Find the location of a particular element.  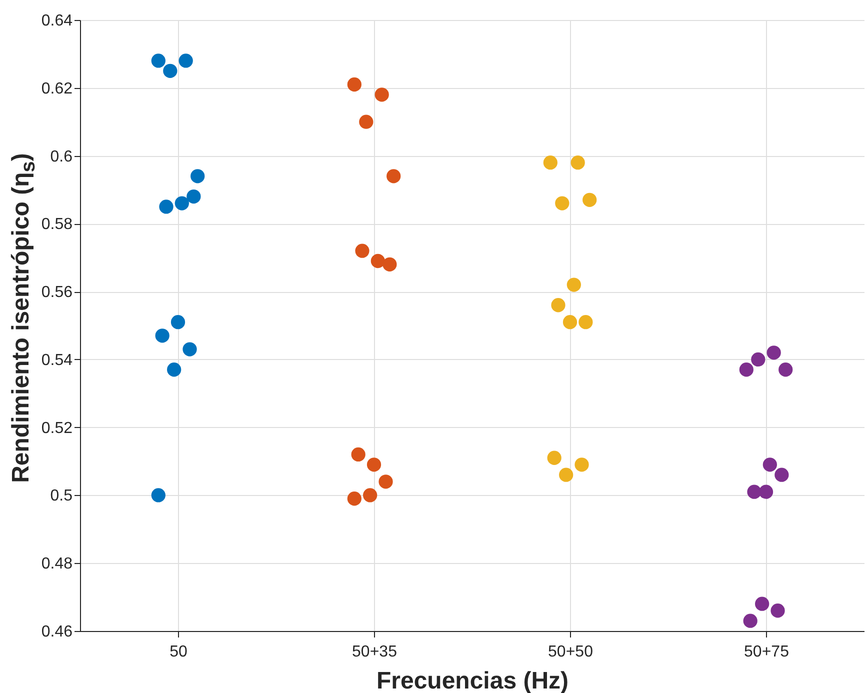

y-tick-label: 0.62 is located at coordinates (57, 89).